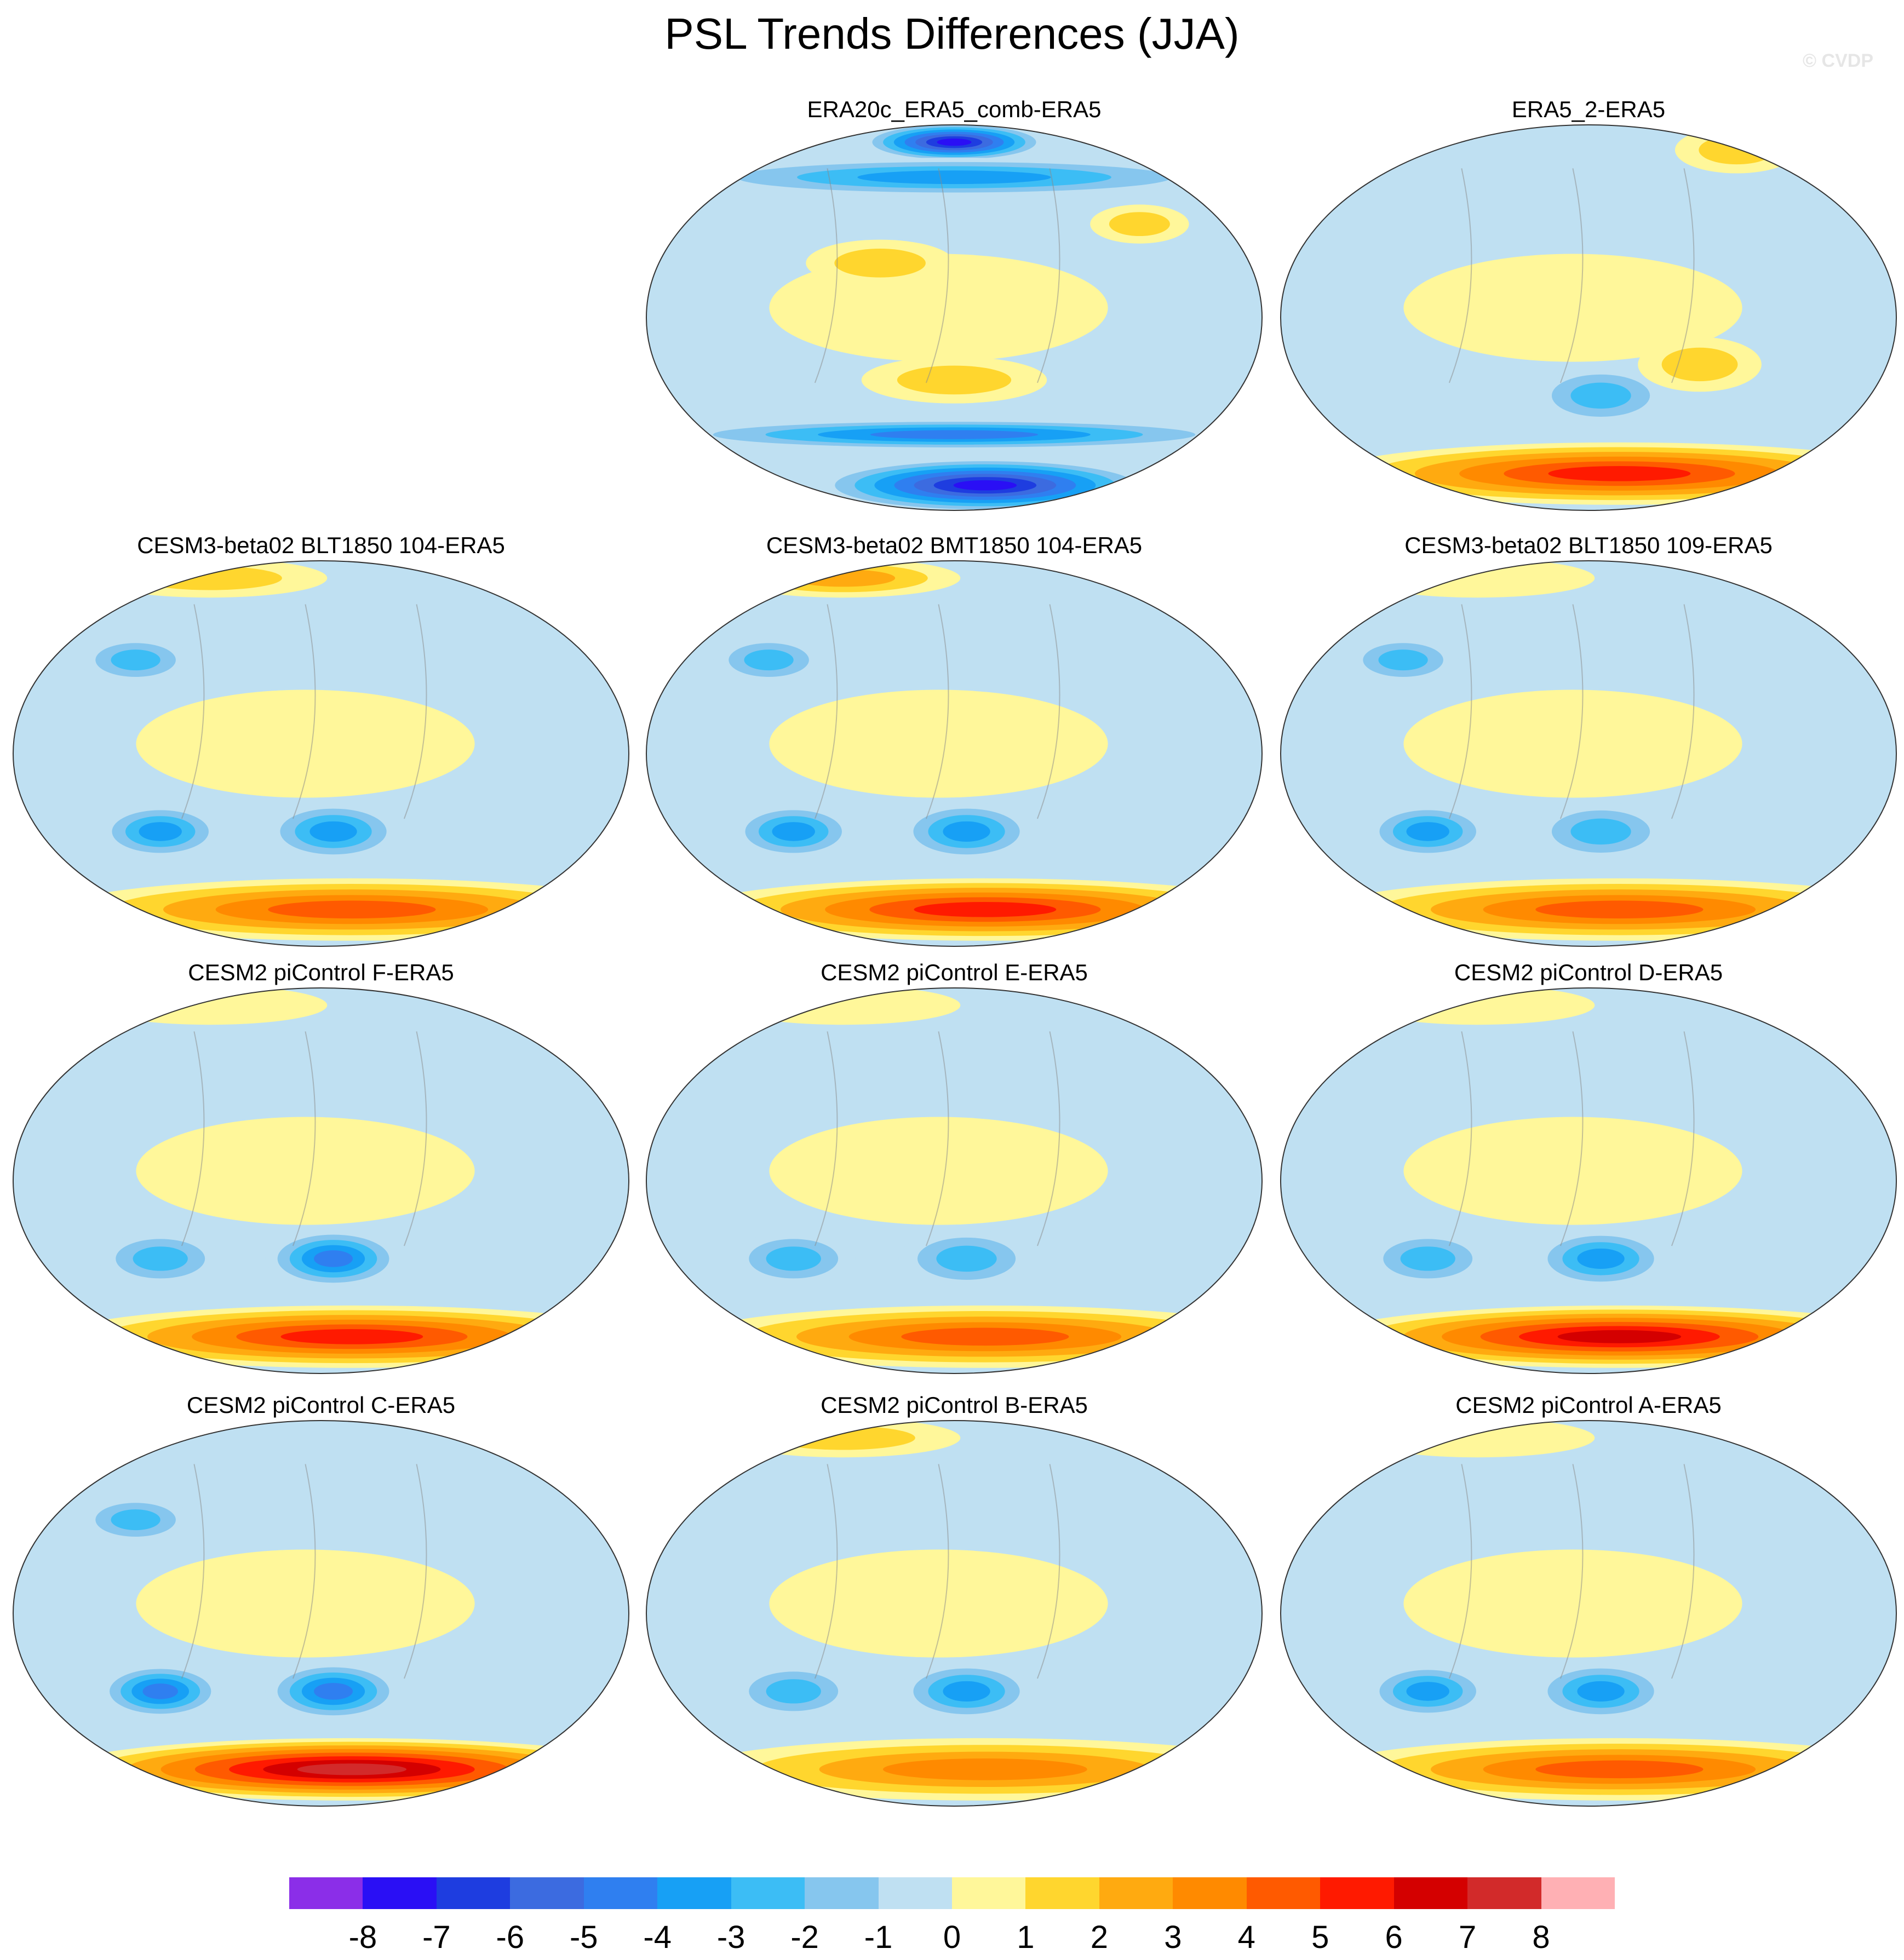  Describe the element at coordinates (954, 1405) in the screenshot. I see `panel-title: CESM2 piControl B-ERA5` at that location.